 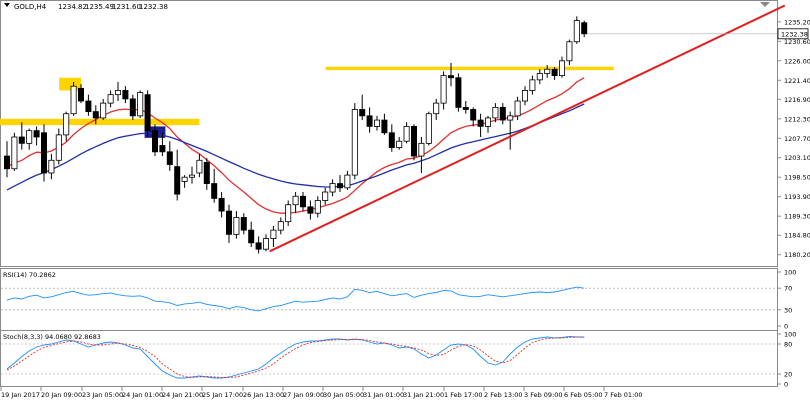 I want to click on price-tick-label: 1198.50, so click(x=797, y=178).